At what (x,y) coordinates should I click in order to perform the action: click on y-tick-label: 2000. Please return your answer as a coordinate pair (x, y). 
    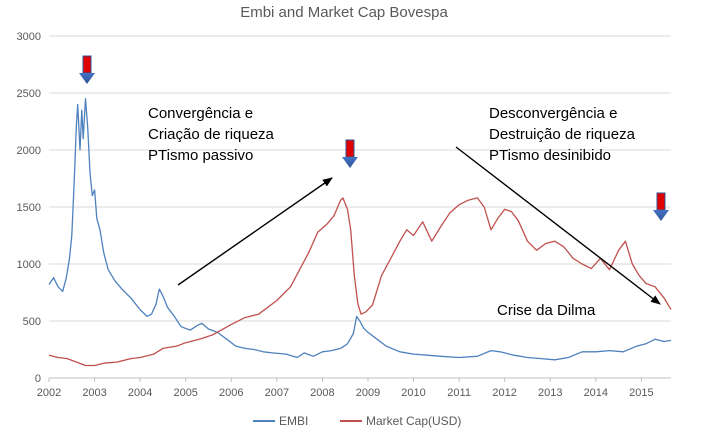
    Looking at the image, I should click on (29, 151).